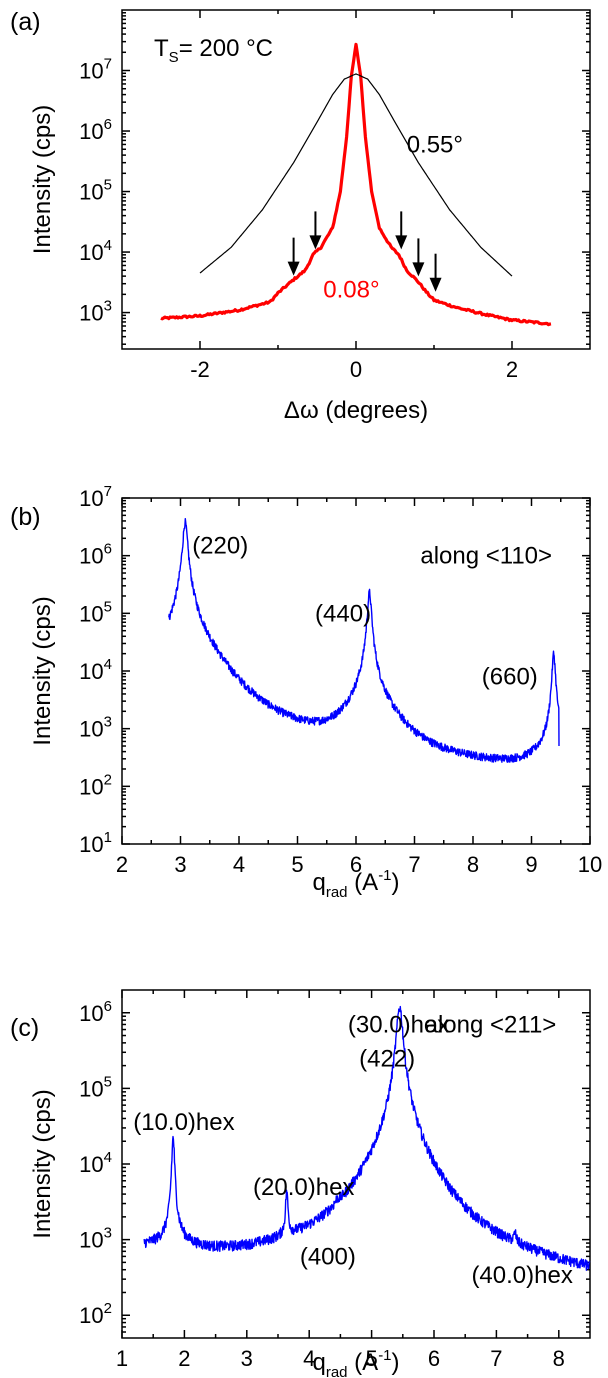 The height and width of the screenshot is (1378, 608). What do you see at coordinates (351, 290) in the screenshot?
I see `annotation: 0.08°` at bounding box center [351, 290].